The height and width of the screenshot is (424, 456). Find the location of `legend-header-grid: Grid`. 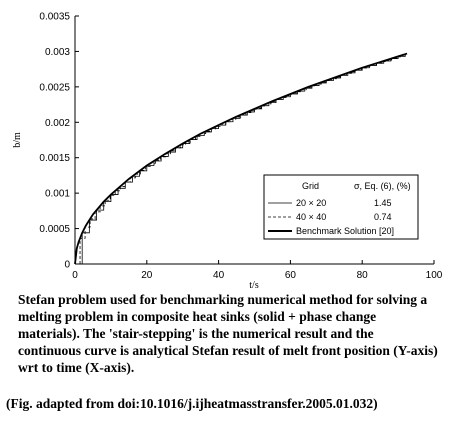

legend-header-grid: Grid is located at coordinates (310, 186).